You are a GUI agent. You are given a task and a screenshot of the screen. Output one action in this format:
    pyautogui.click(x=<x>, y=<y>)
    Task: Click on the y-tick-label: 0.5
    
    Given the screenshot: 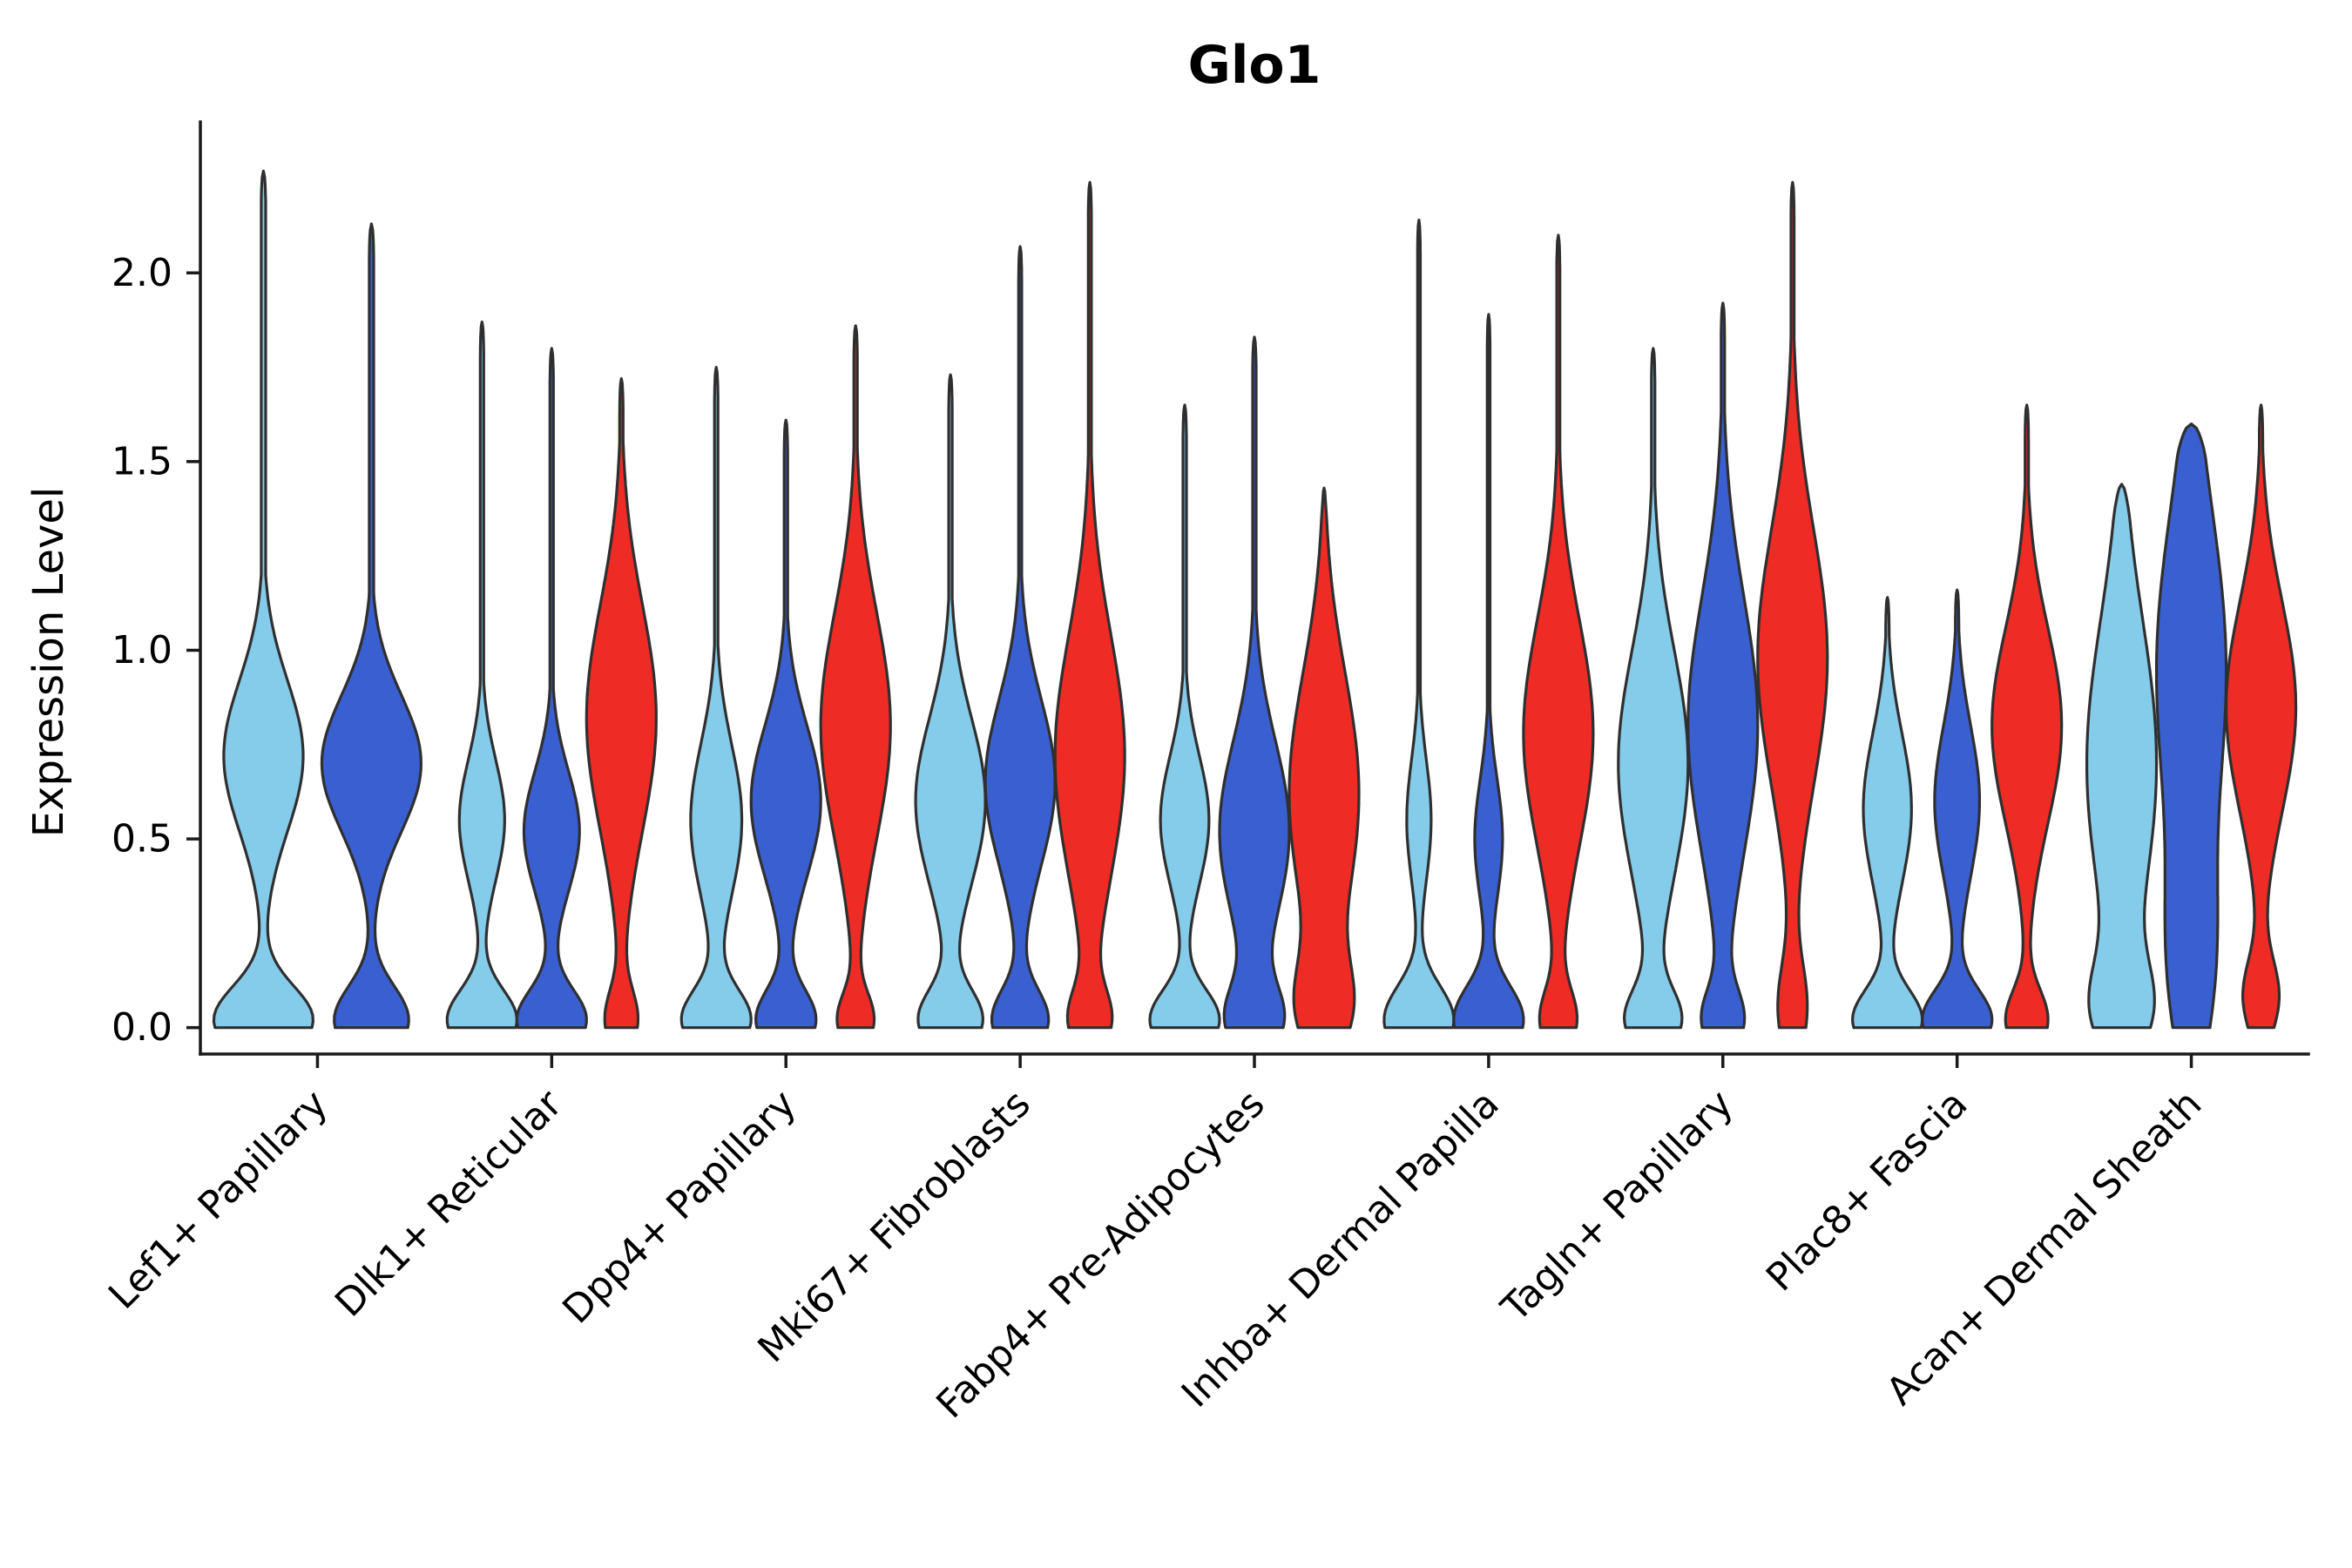 What is the action you would take?
    pyautogui.click(x=142, y=839)
    